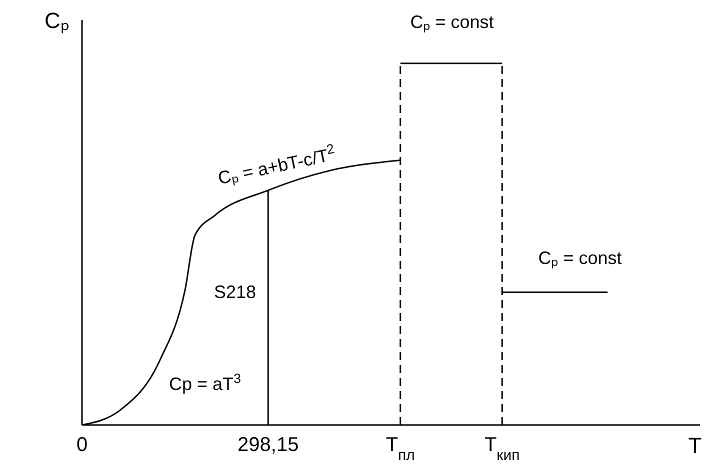 The image size is (710, 472). I want to click on x-tick-label: T$_{кип}$, so click(502, 449).